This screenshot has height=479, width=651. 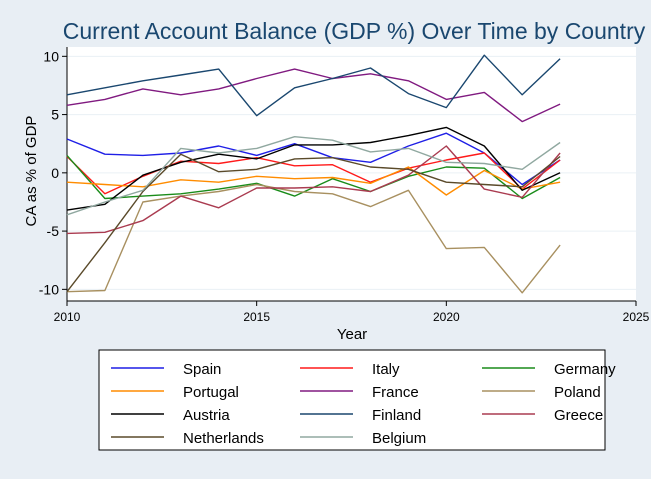 What do you see at coordinates (175, 392) in the screenshot?
I see `legend-item-portugal: Portugal` at bounding box center [175, 392].